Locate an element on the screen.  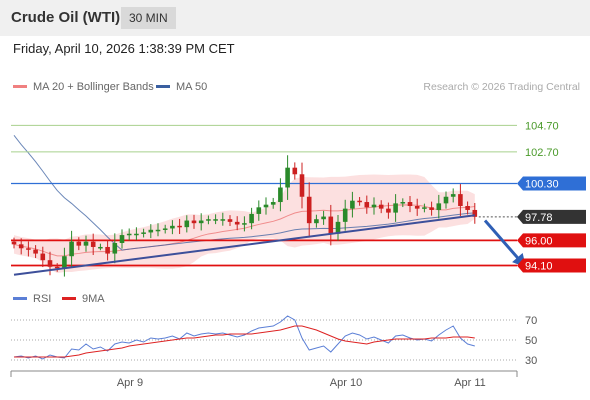
timeframe-badge: 30 MIN is located at coordinates (148, 18).